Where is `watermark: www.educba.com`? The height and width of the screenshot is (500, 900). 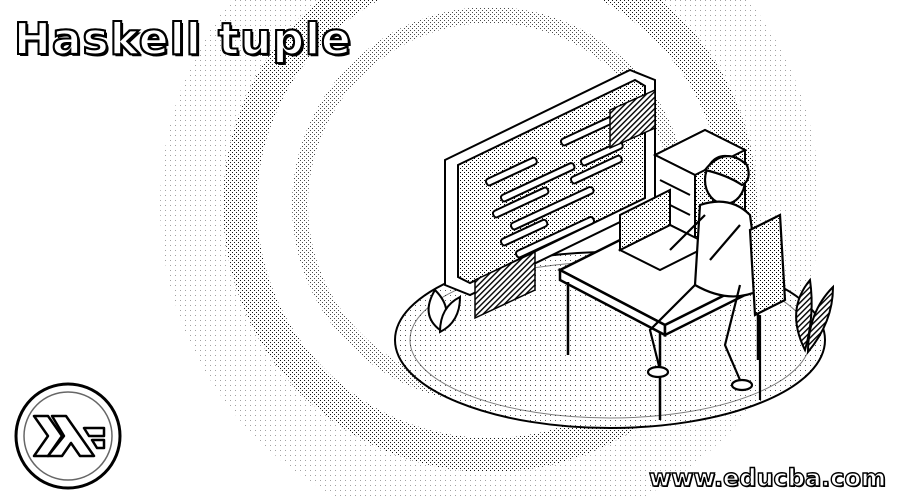 watermark: www.educba.com is located at coordinates (767, 478).